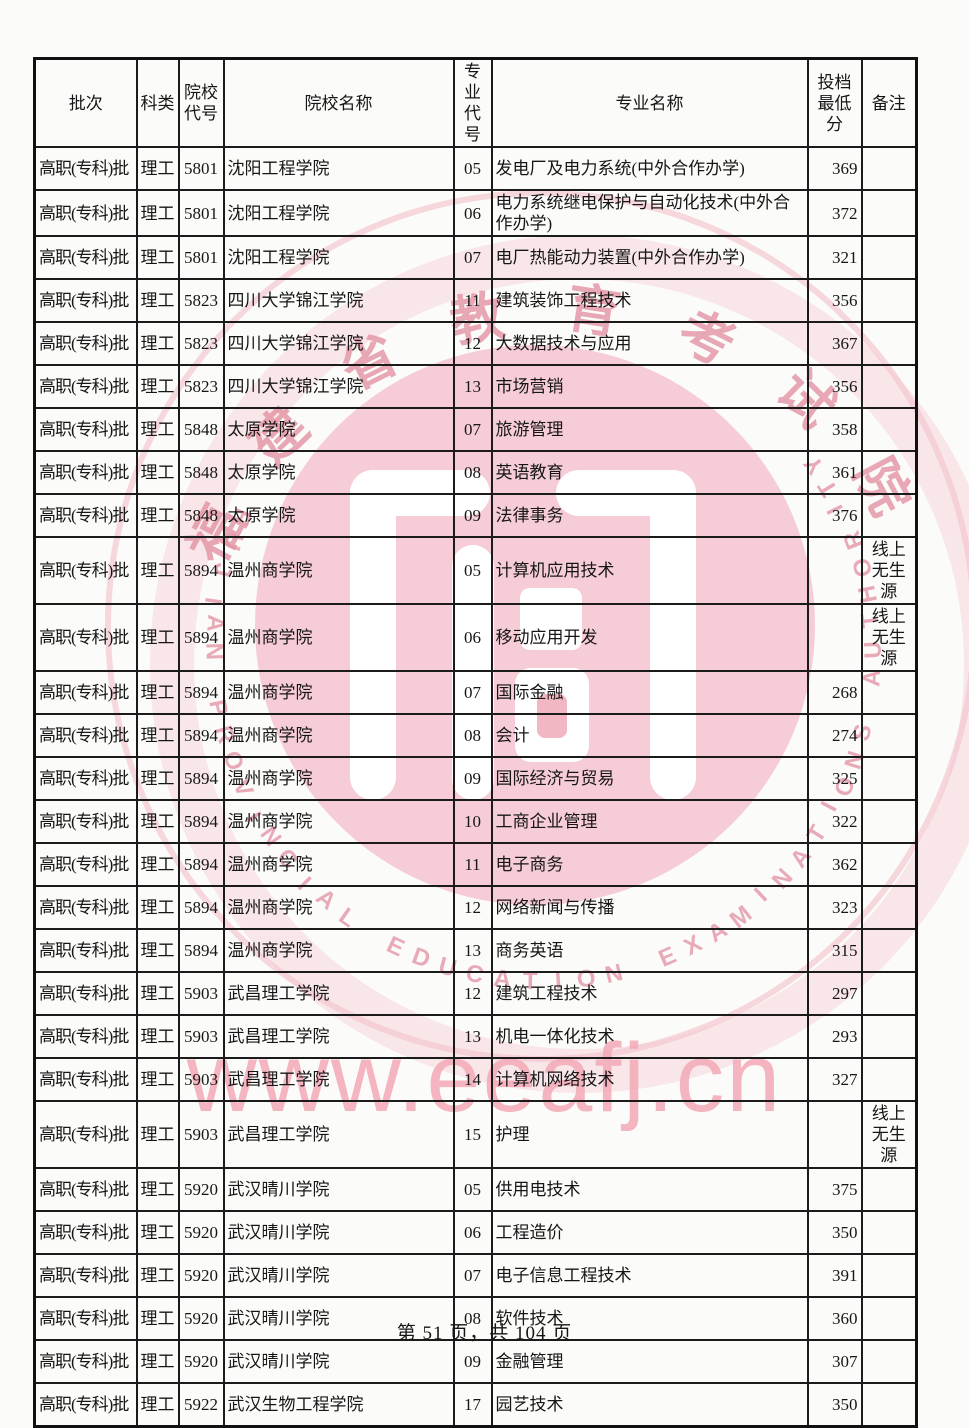 The height and width of the screenshot is (1428, 969). Describe the element at coordinates (338, 102) in the screenshot. I see `column-header-3: 院校名称` at that location.